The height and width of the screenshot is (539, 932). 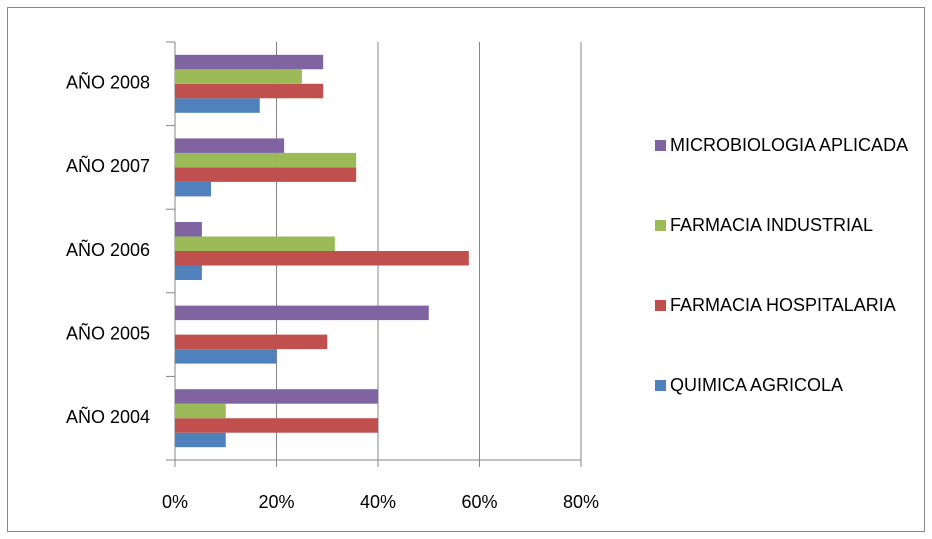 What do you see at coordinates (175, 502) in the screenshot?
I see `x-tick-label: 0%` at bounding box center [175, 502].